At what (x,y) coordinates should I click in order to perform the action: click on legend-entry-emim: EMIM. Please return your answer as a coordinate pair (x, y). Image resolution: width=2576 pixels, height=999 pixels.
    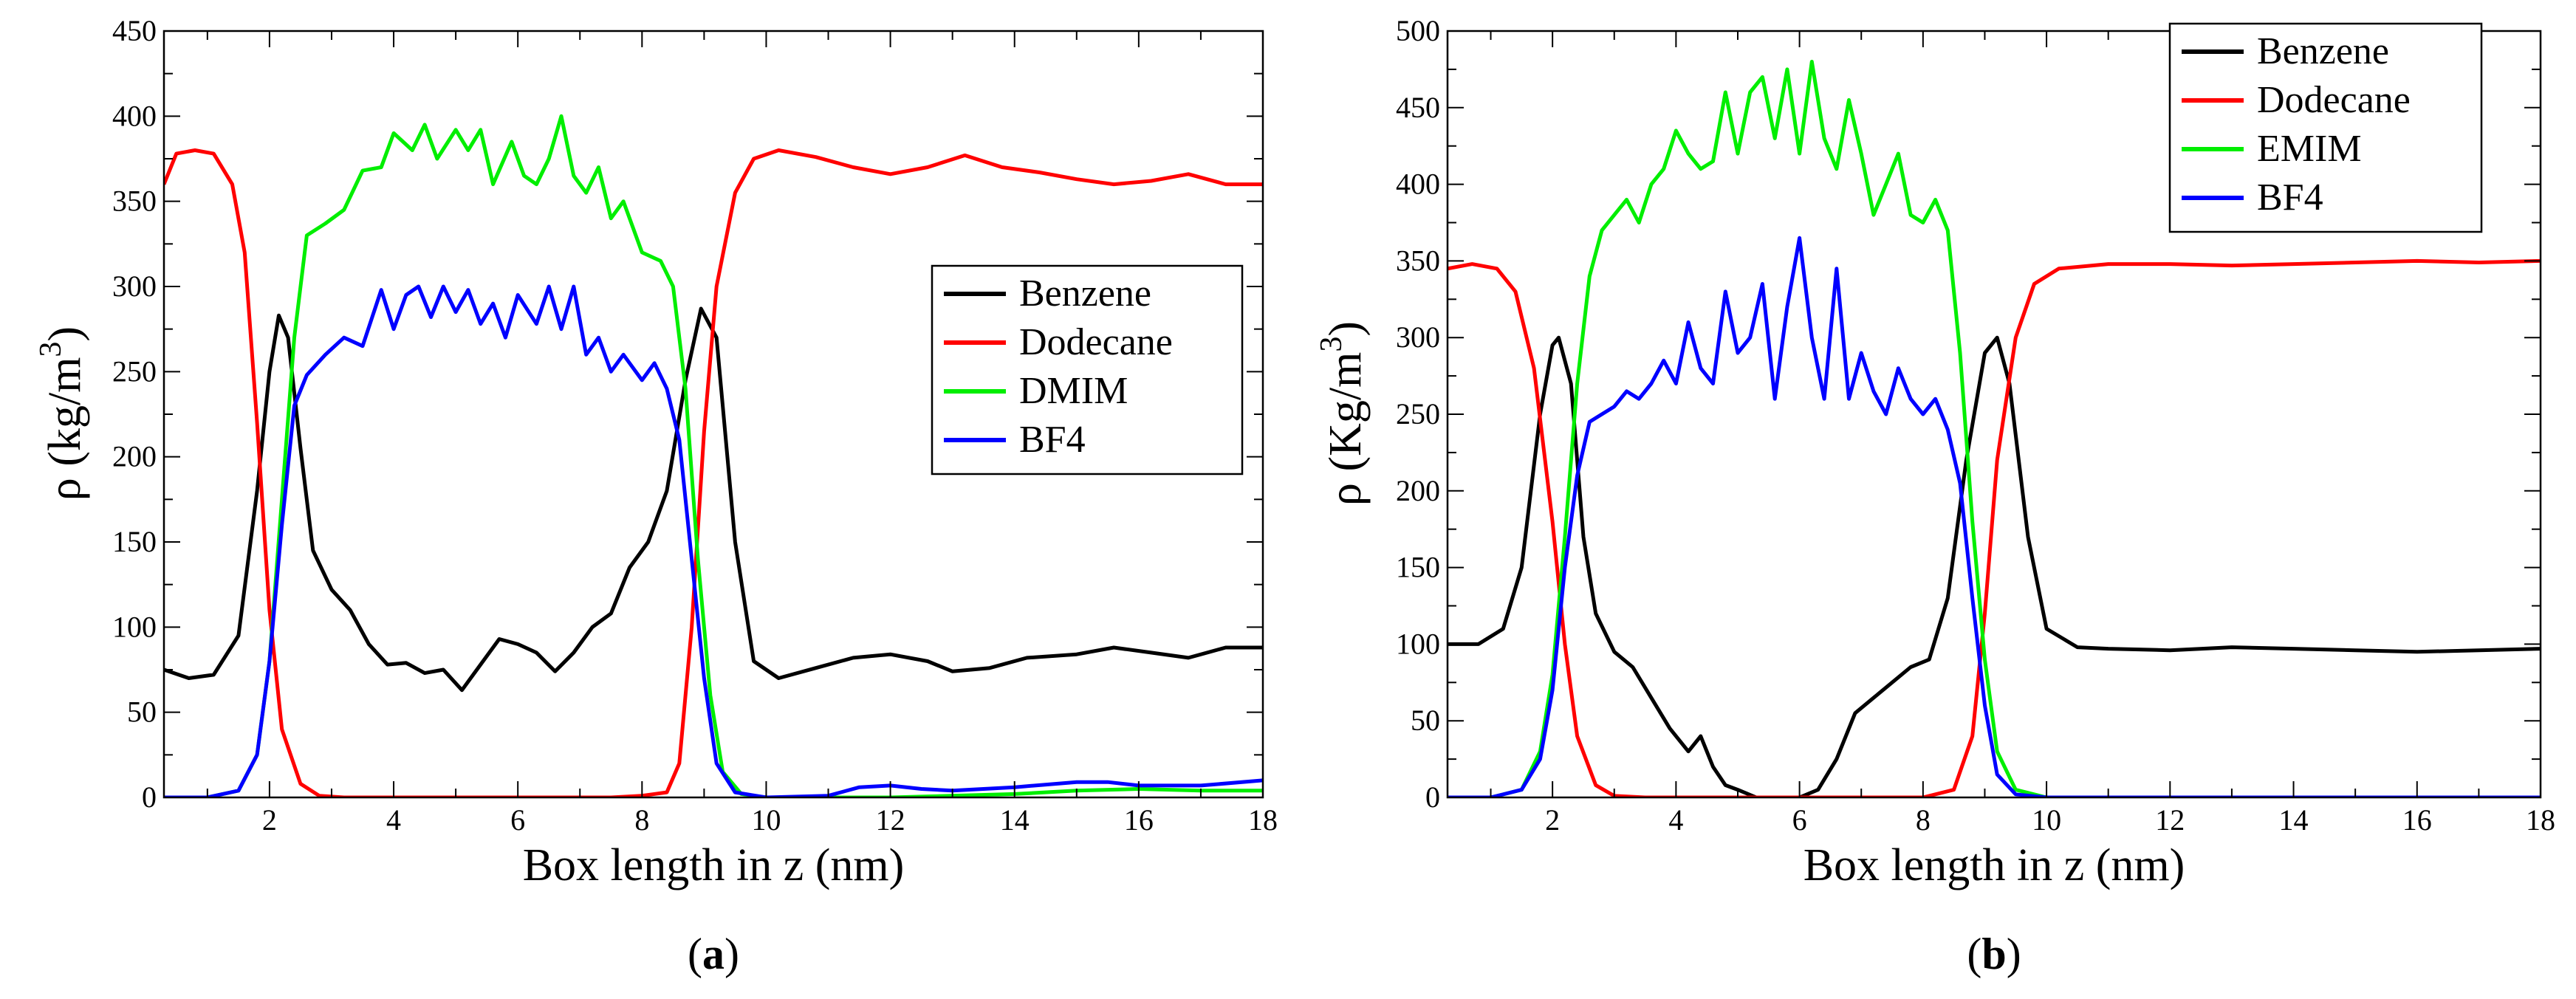
    Looking at the image, I should click on (2309, 149).